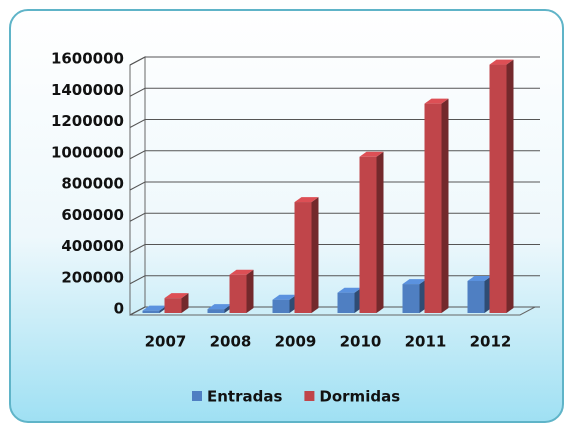  I want to click on x-tick-label: 2010, so click(361, 342).